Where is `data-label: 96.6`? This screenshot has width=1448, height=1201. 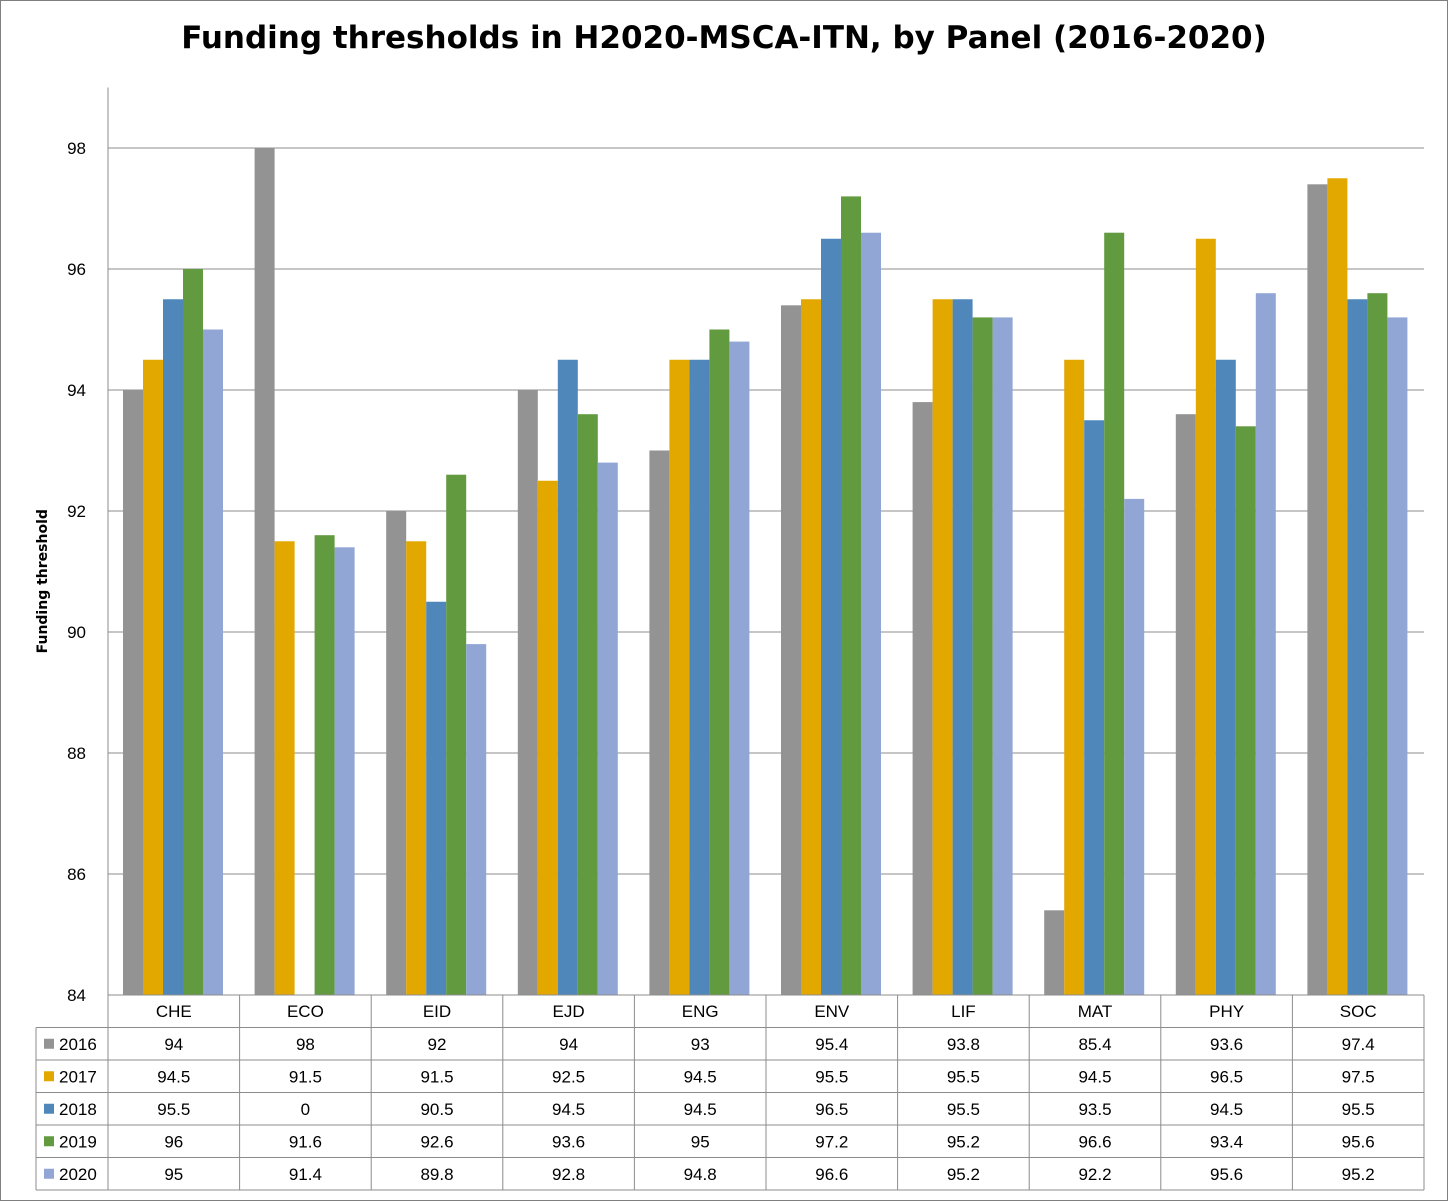
data-label: 96.6 is located at coordinates (831, 1174).